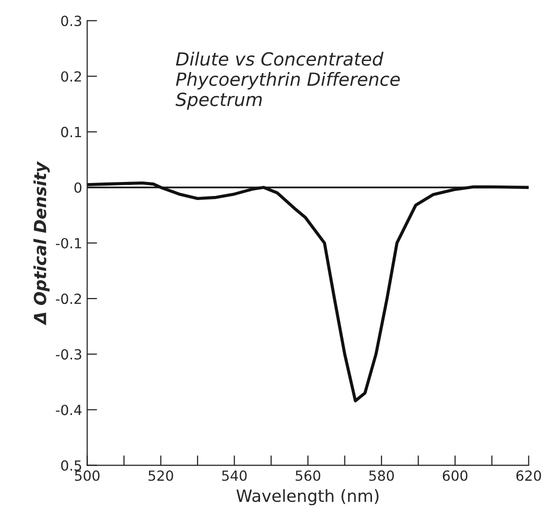  Describe the element at coordinates (69, 354) in the screenshot. I see `y-tick-label: -0.3` at that location.